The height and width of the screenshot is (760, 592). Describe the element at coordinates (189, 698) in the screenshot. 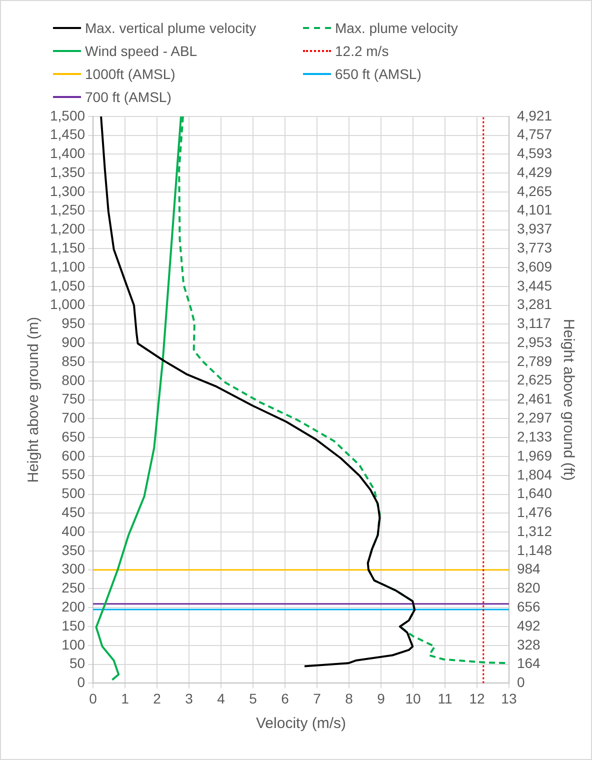

I see `x-tick-label: 3` at that location.